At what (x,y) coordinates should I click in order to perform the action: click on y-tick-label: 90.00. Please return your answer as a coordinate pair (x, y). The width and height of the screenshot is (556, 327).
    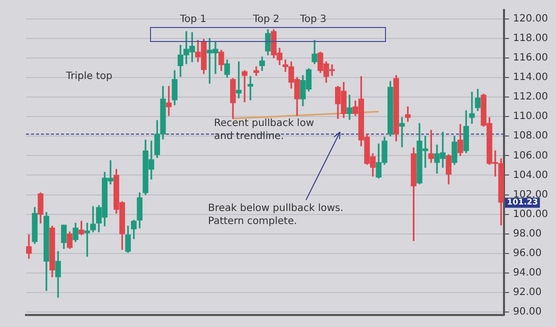
    Looking at the image, I should click on (527, 312).